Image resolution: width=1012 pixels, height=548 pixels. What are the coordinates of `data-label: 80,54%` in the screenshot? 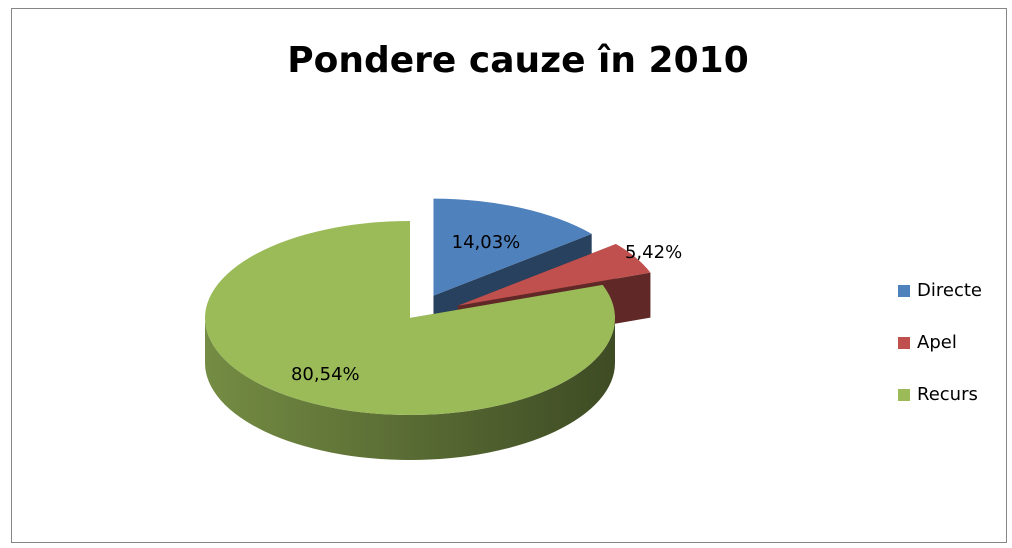 It's located at (325, 374).